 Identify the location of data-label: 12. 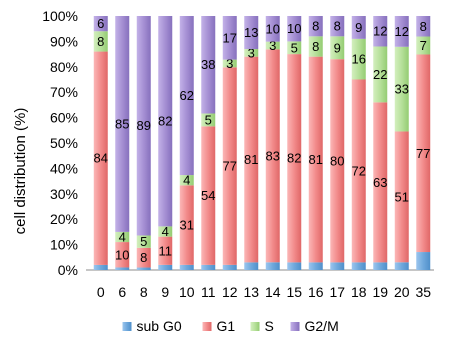
(380, 31).